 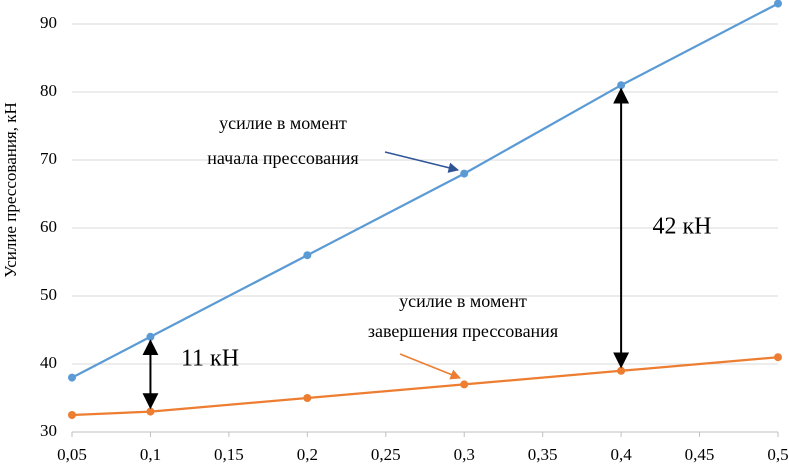 I want to click on x-tick-label: 0,15, so click(x=229, y=454).